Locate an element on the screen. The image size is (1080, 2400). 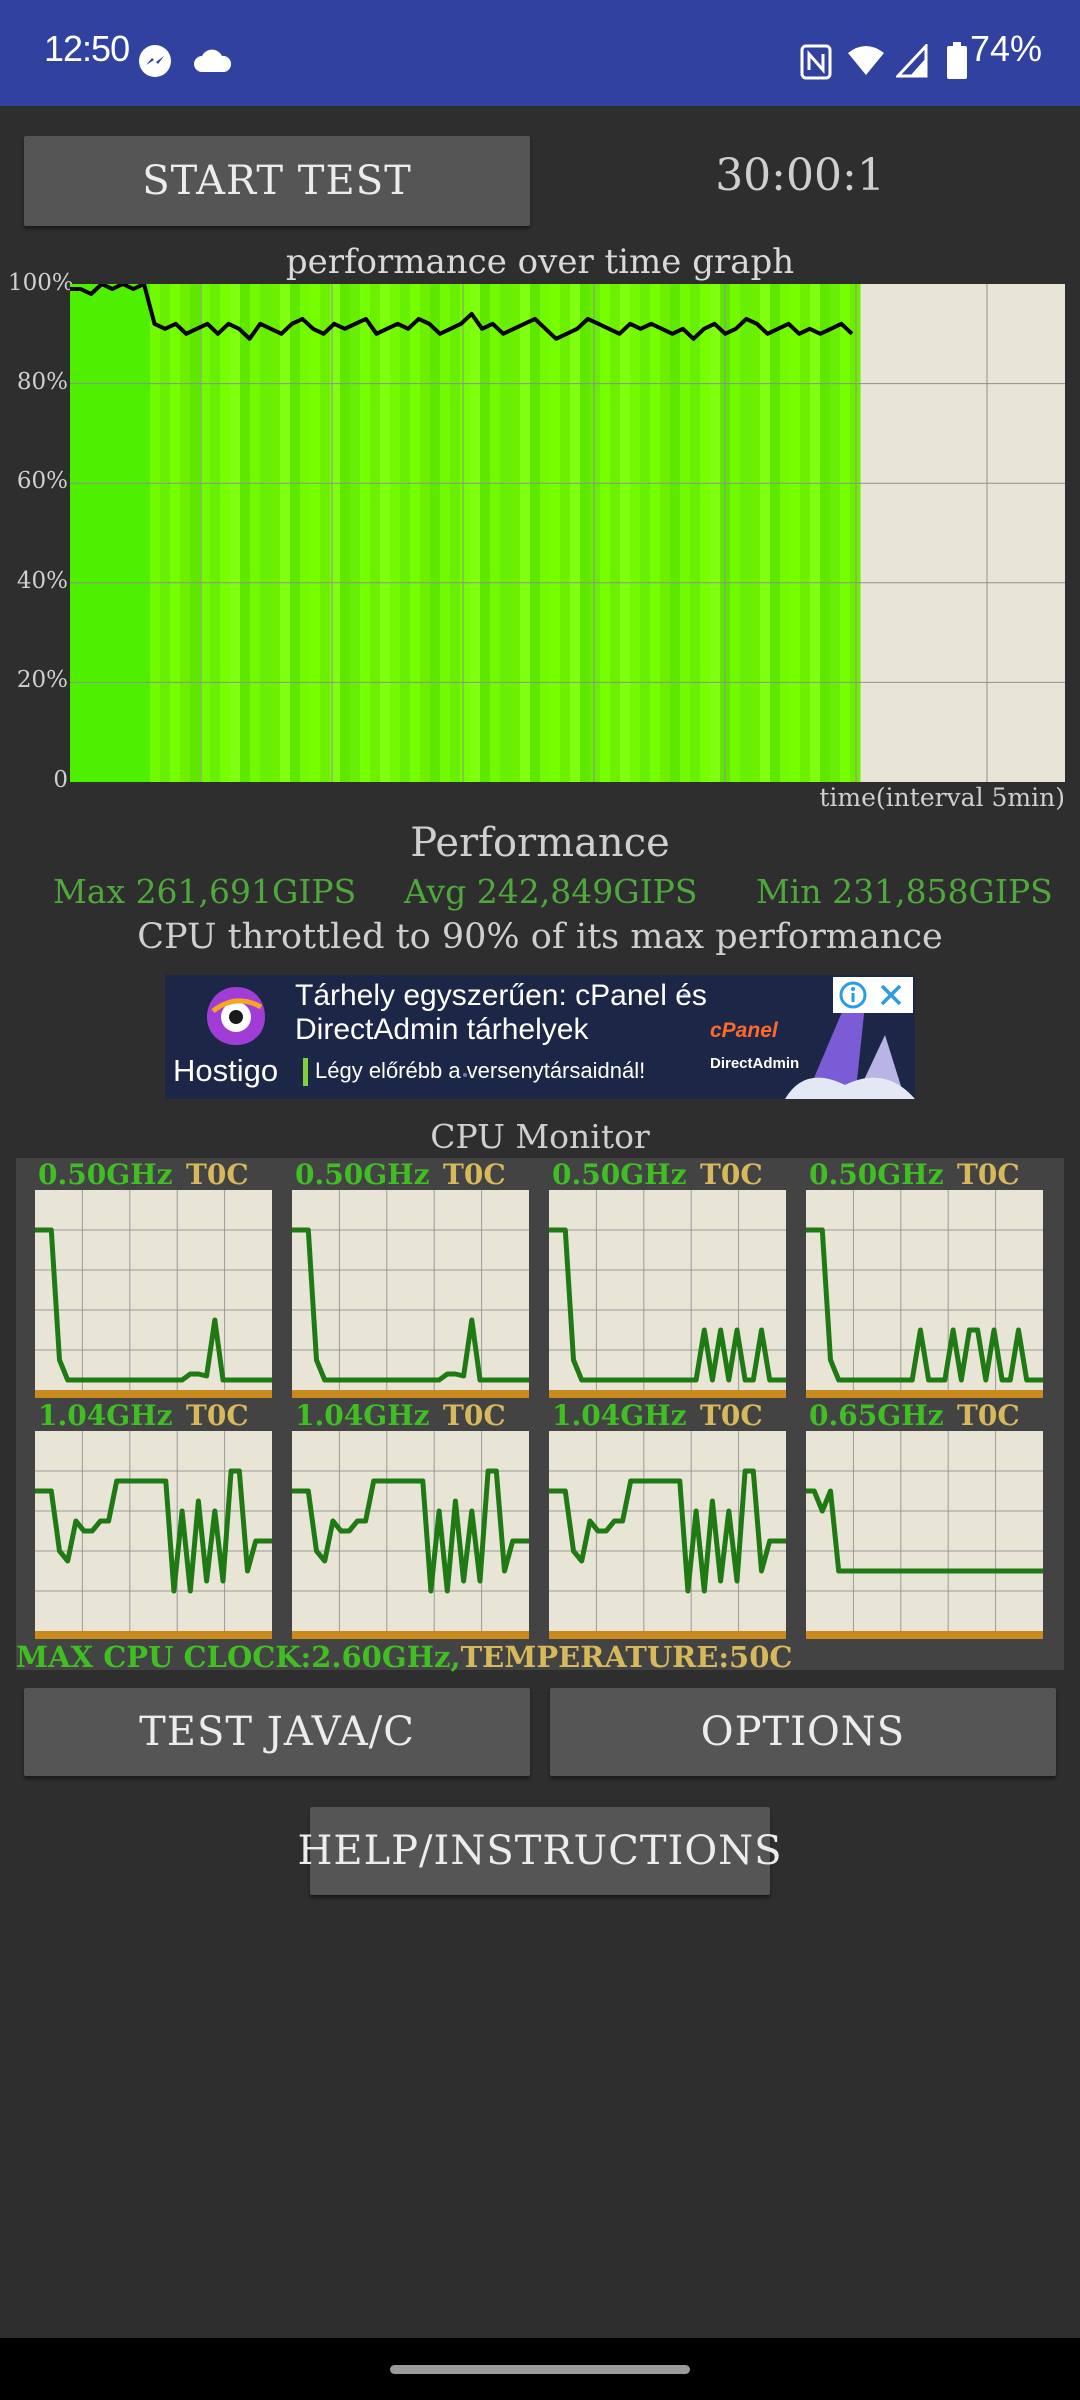
core-5-frequency: 1.04GHz is located at coordinates (362, 1415).